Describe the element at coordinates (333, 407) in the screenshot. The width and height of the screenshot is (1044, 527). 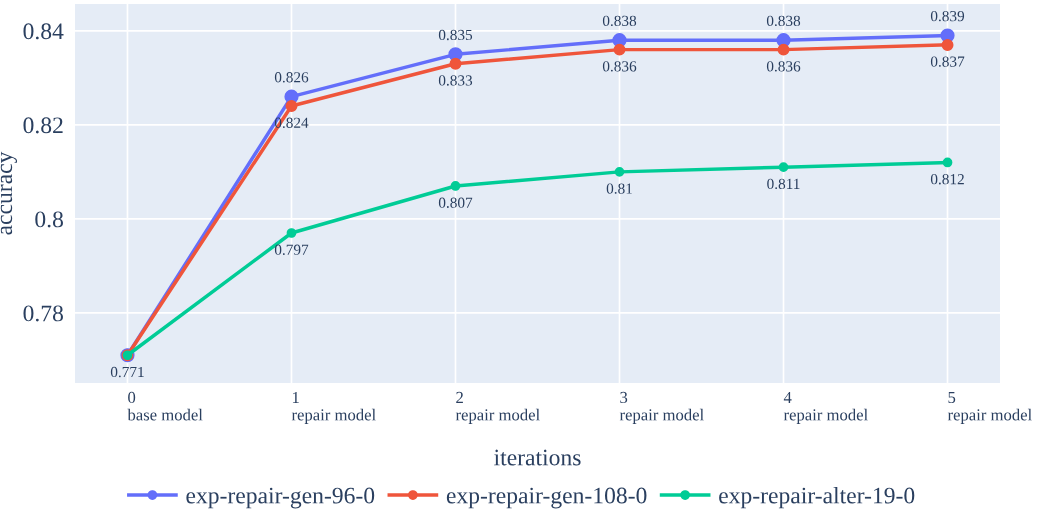
I see `x-tick-label: 1 repair model` at that location.